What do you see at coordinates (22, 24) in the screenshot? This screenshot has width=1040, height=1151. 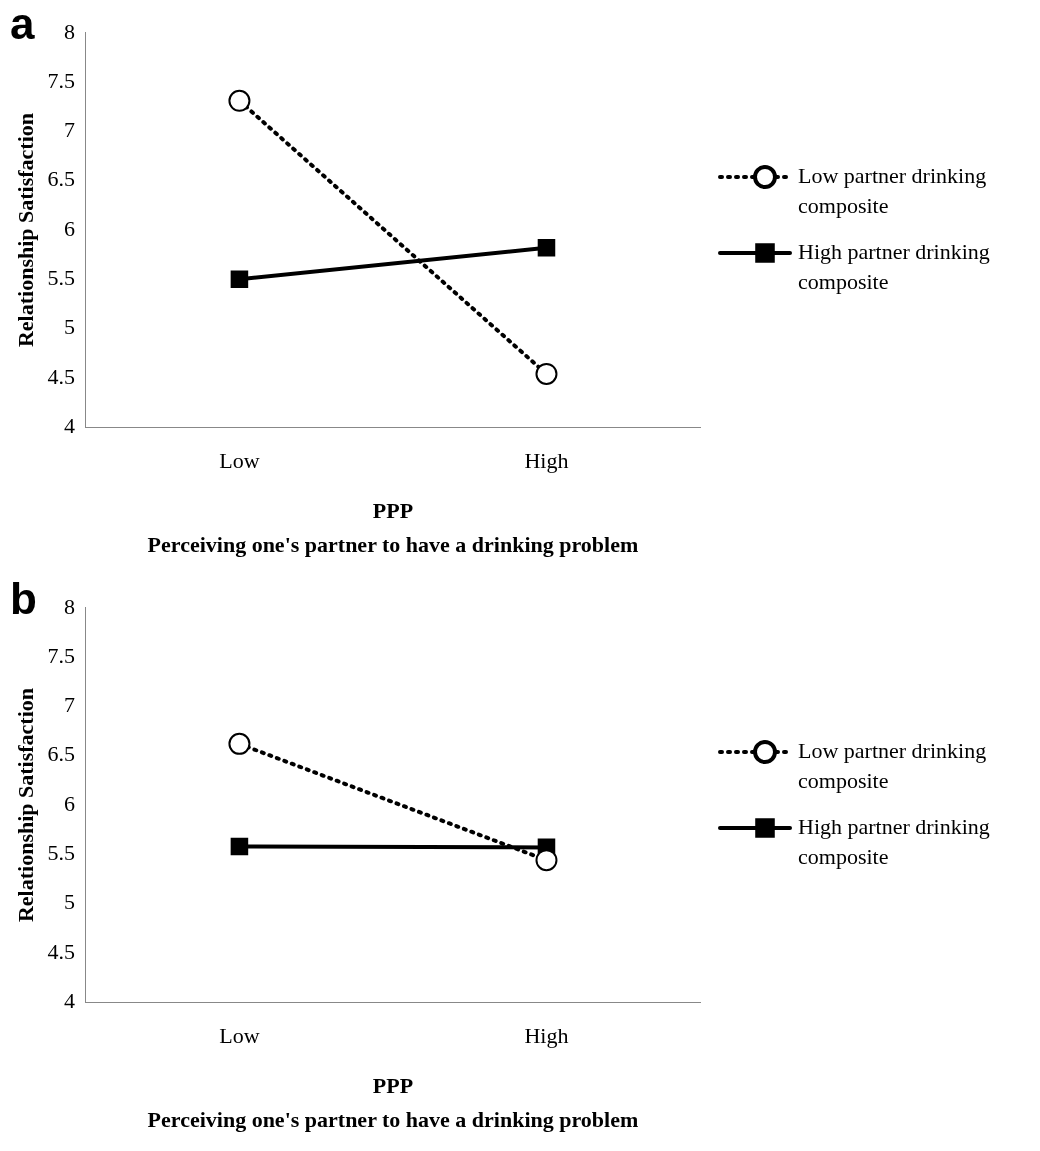 I see `chart-title: a` at bounding box center [22, 24].